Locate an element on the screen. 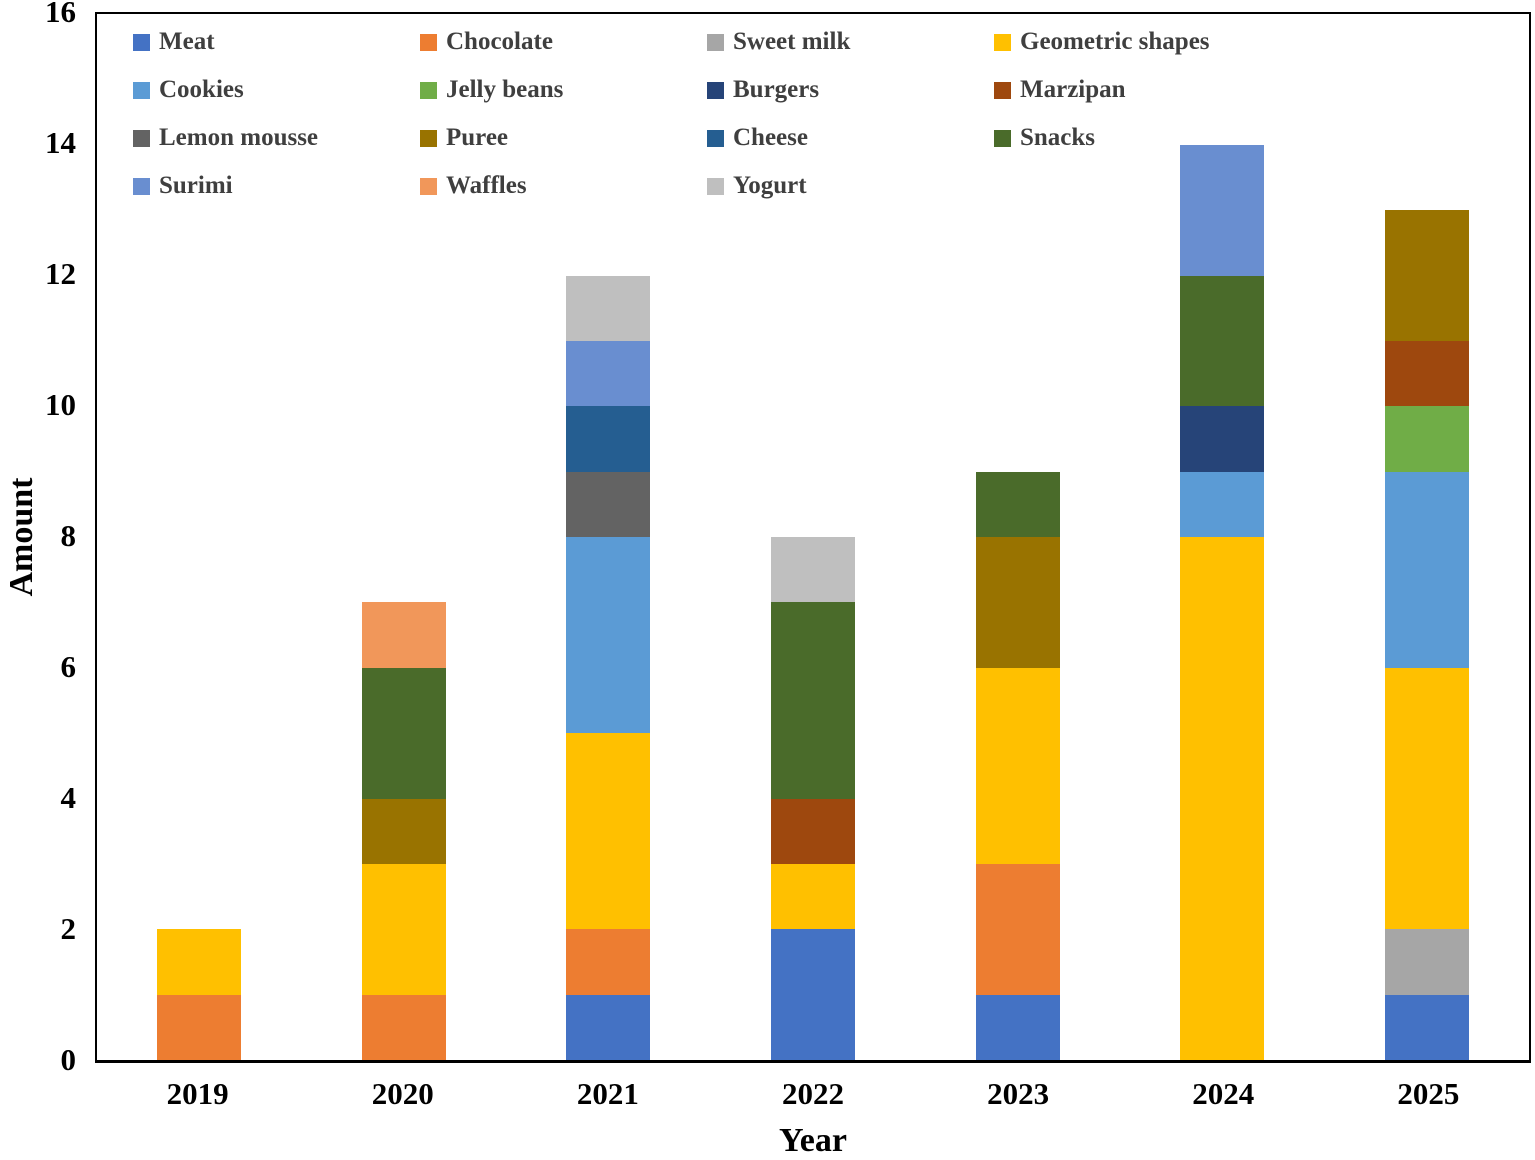  bar-2021 is located at coordinates (608, 537).